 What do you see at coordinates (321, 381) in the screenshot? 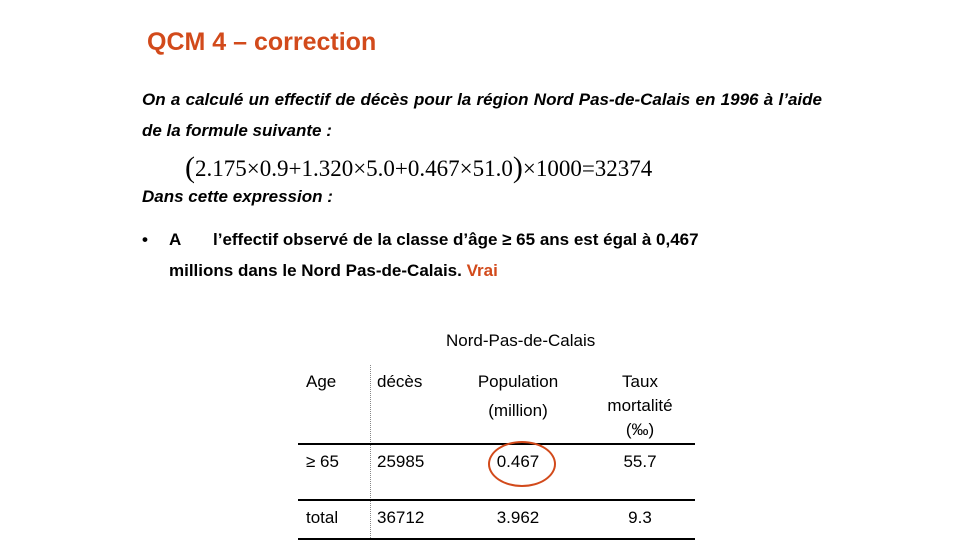
I see `header-age: Age` at bounding box center [321, 381].